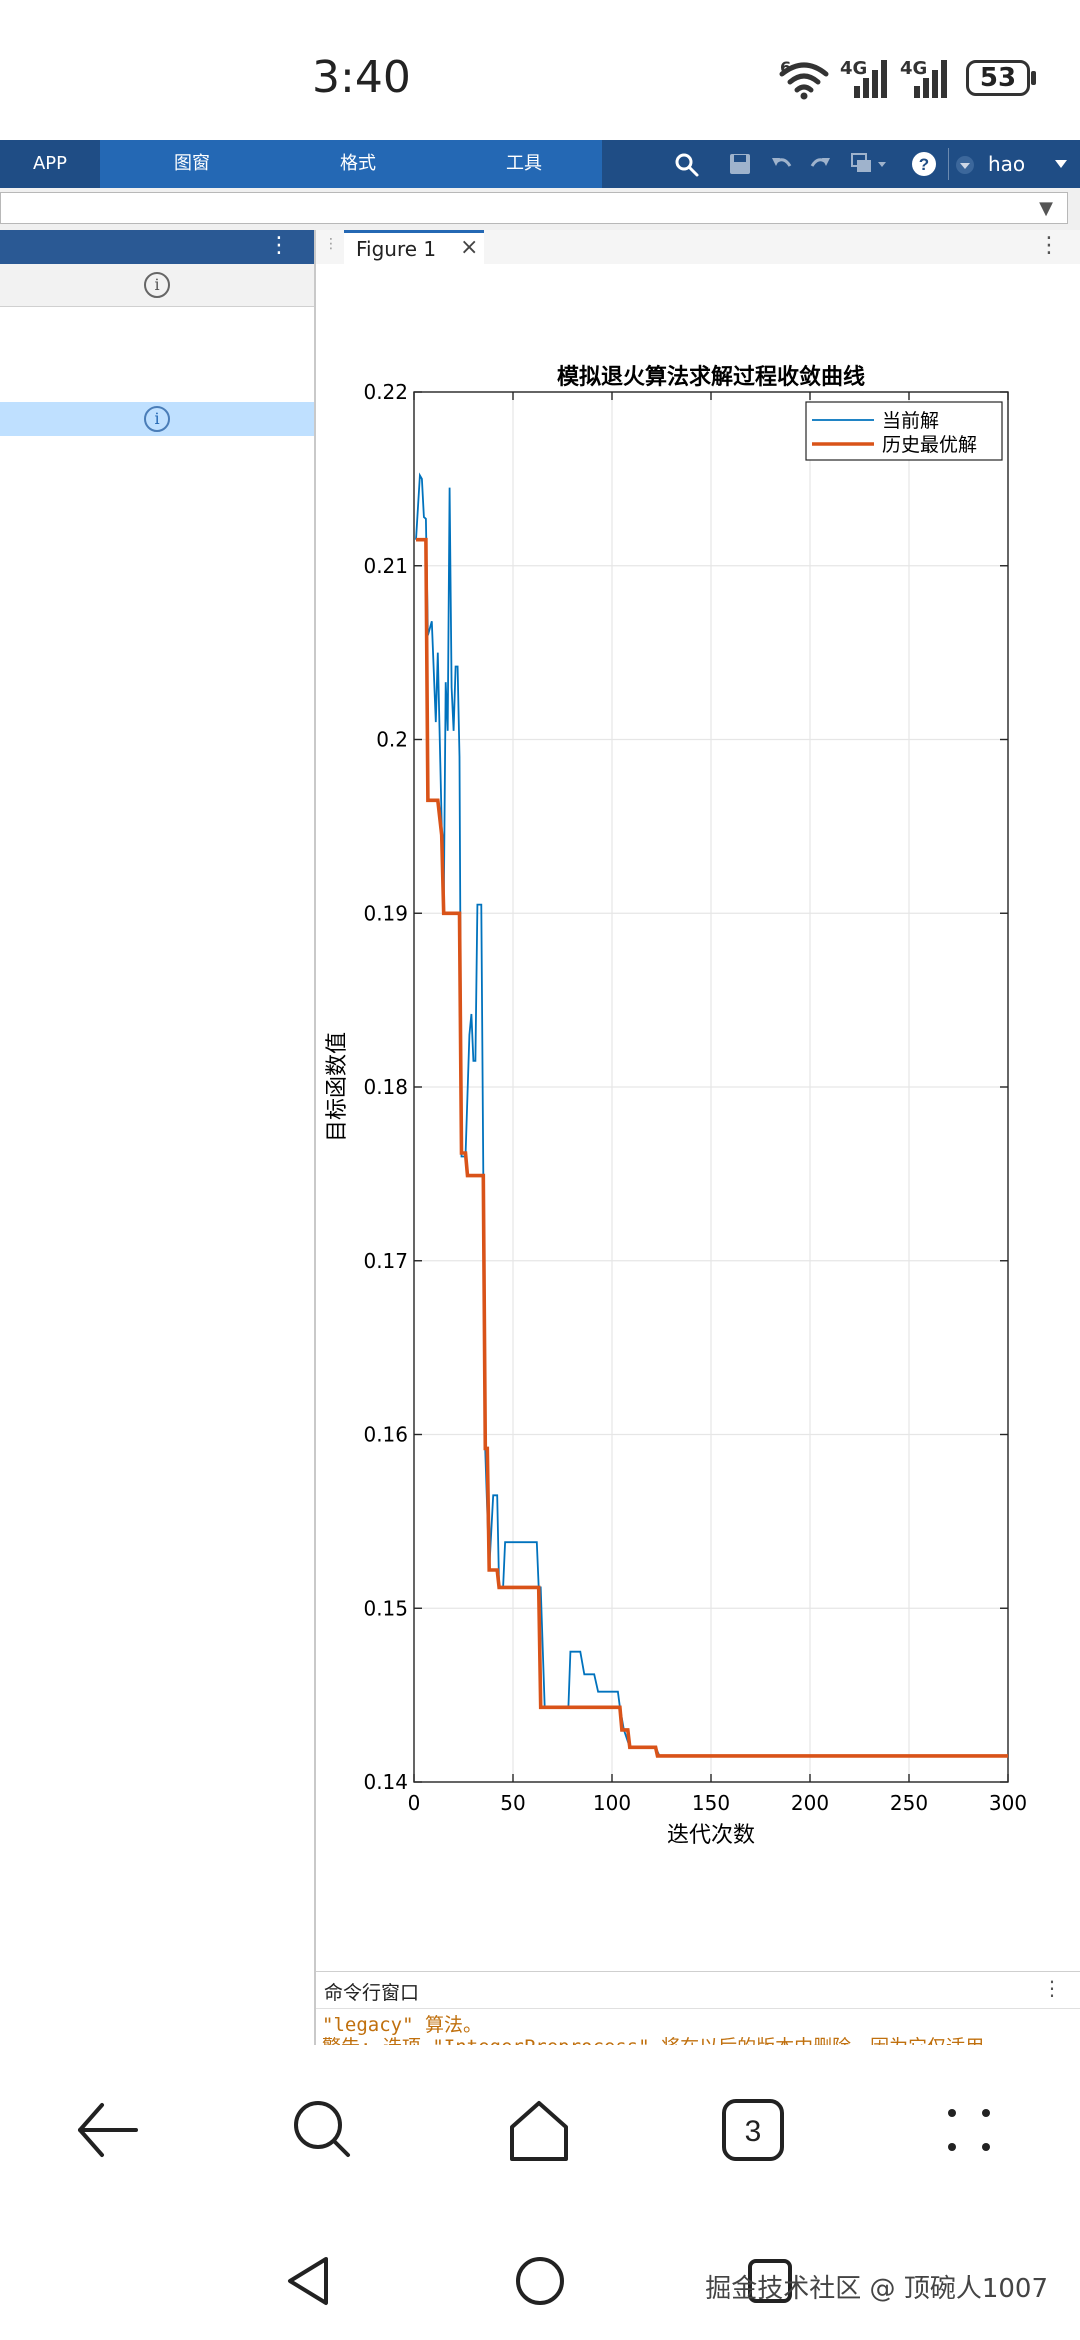 This screenshot has width=1080, height=2340. What do you see at coordinates (534, 208) in the screenshot?
I see `current-folder-field: ▼` at bounding box center [534, 208].